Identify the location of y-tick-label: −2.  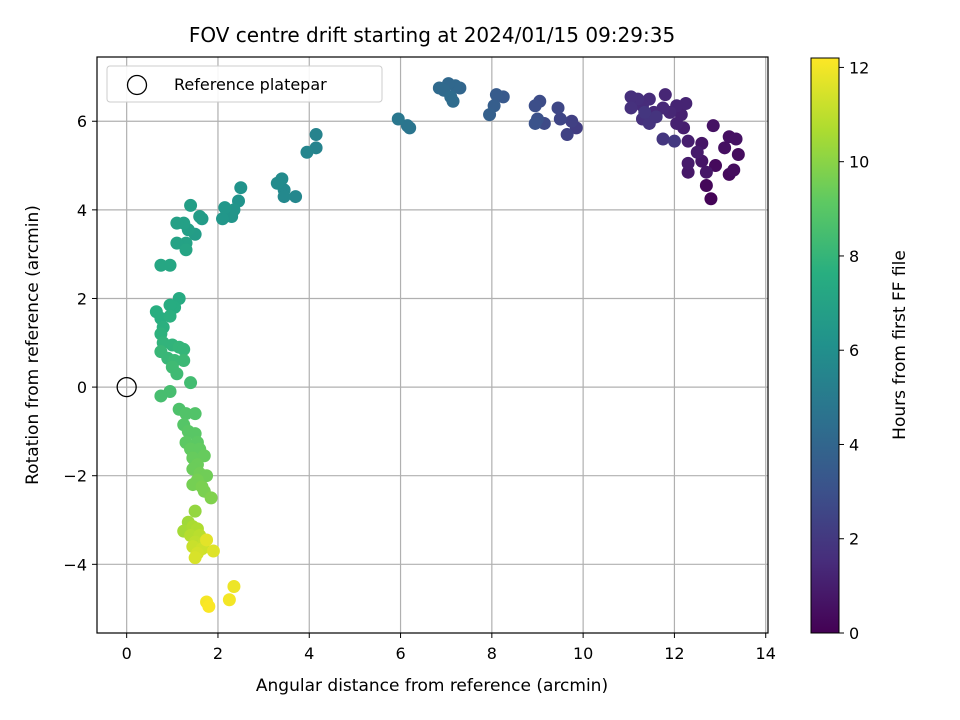
(75, 476).